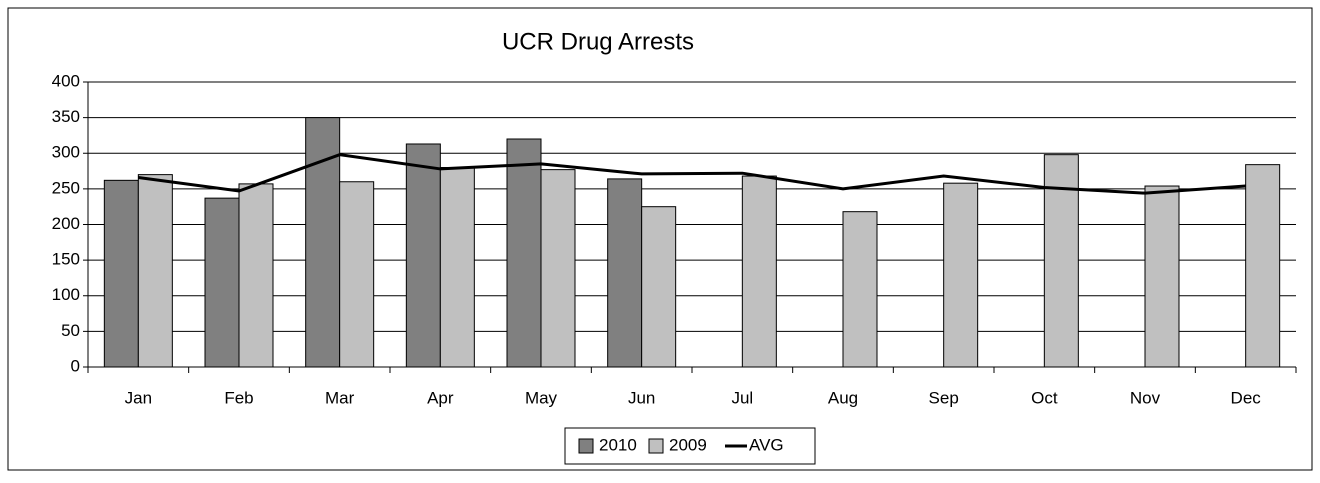 This screenshot has width=1320, height=483. What do you see at coordinates (75, 365) in the screenshot?
I see `y-tick-label: 0` at bounding box center [75, 365].